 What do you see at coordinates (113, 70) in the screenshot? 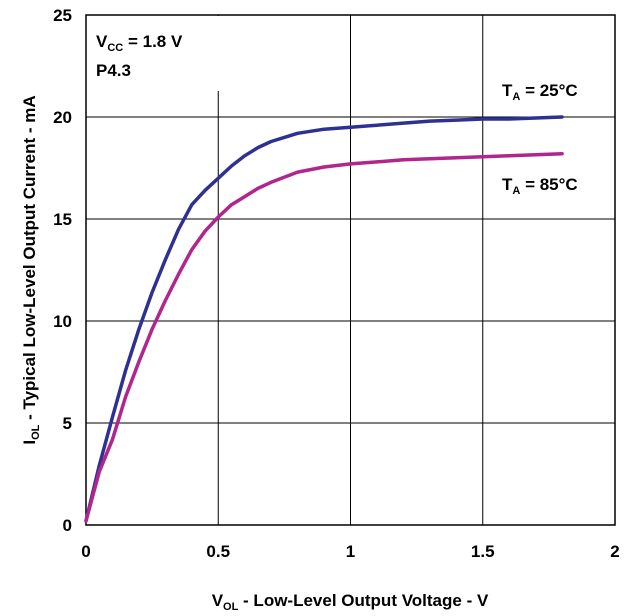
I see `pin-annotation: P4.3` at bounding box center [113, 70].